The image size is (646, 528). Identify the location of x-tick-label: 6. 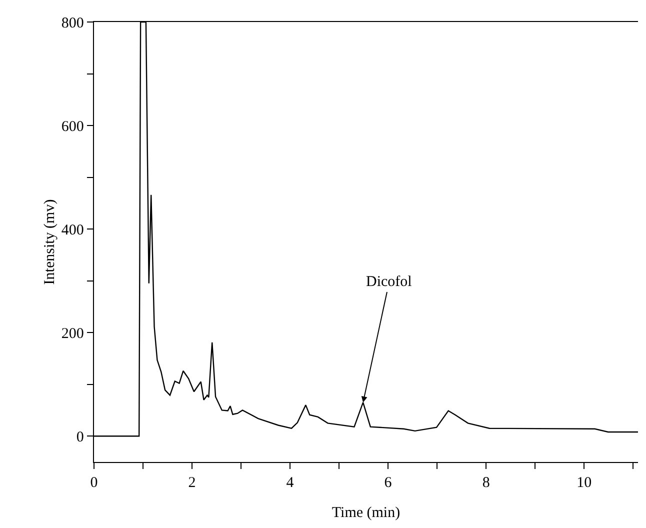
(388, 483).